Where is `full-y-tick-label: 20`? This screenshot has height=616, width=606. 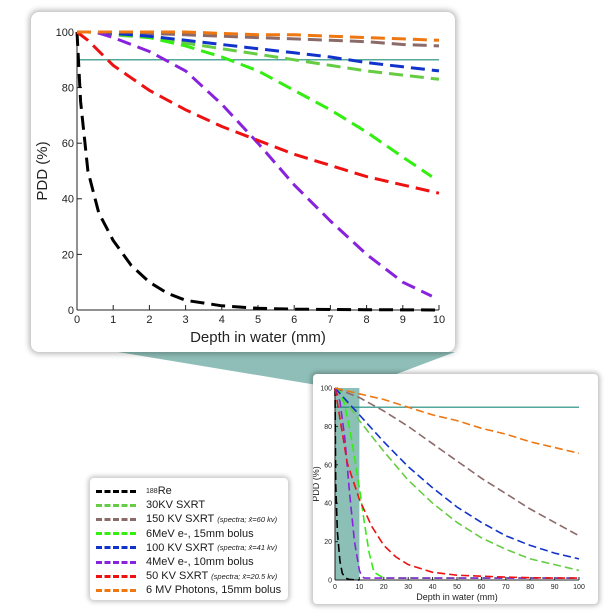
full-y-tick-label: 20 is located at coordinates (328, 542).